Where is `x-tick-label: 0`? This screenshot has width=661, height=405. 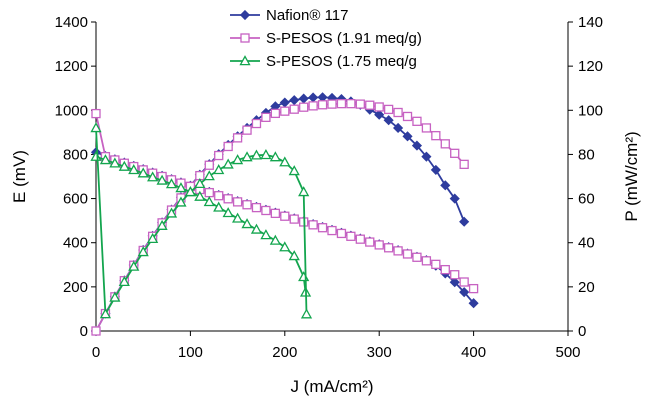
x-tick-label: 0 is located at coordinates (96, 352).